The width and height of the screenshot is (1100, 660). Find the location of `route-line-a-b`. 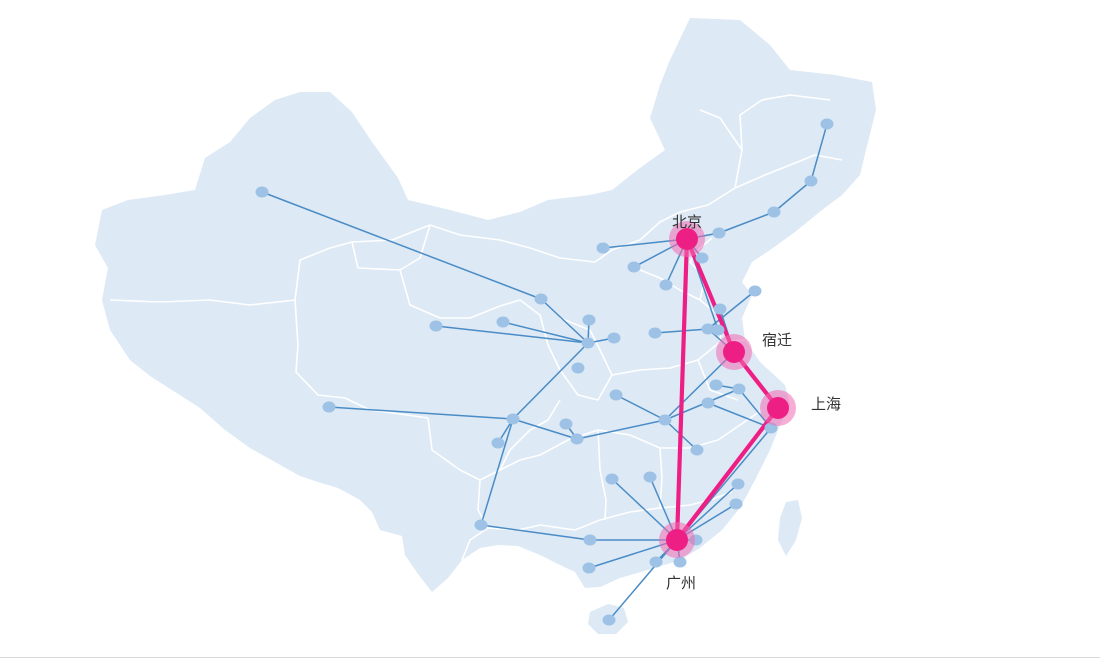

route-line-a-b is located at coordinates (401, 245).